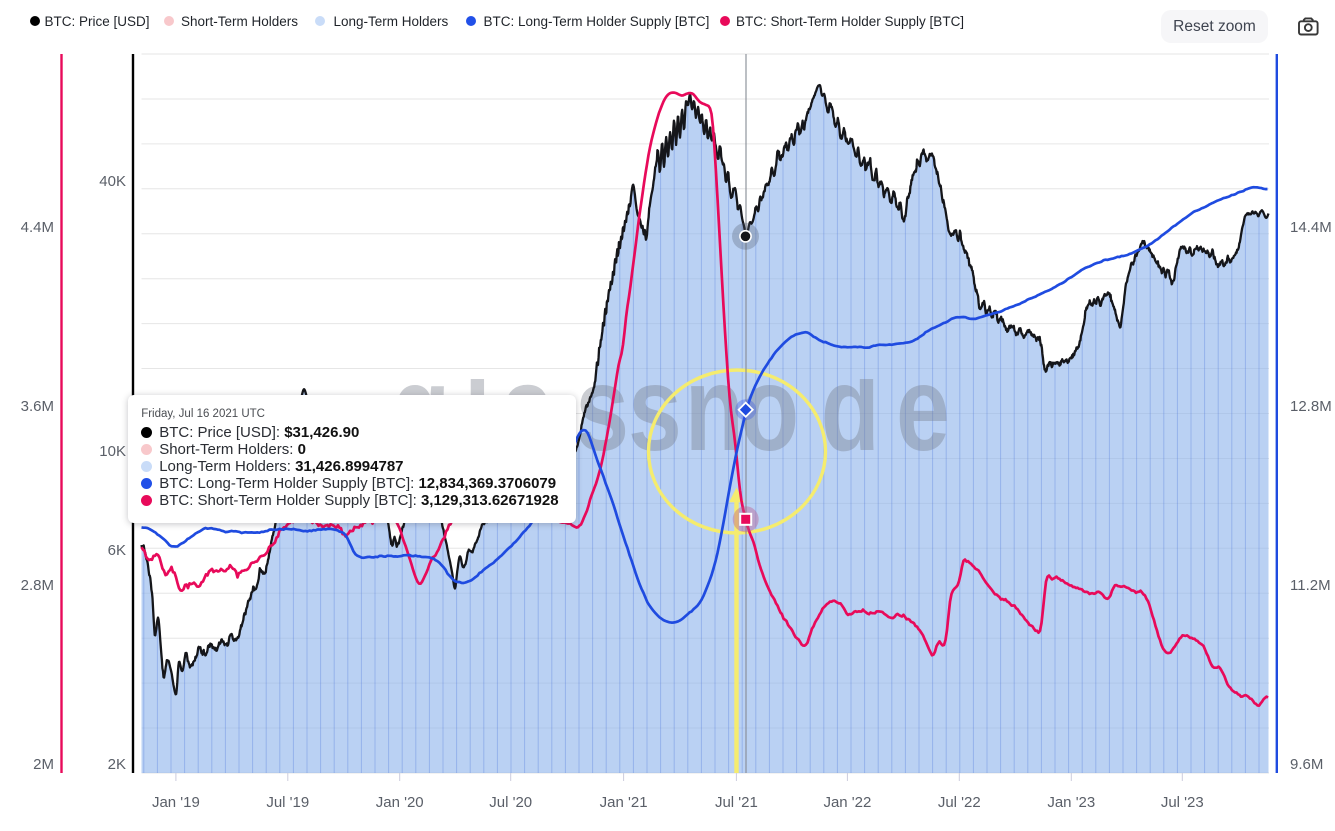 The width and height of the screenshot is (1335, 831). What do you see at coordinates (112, 181) in the screenshot?
I see `svg-text: 40K` at bounding box center [112, 181].